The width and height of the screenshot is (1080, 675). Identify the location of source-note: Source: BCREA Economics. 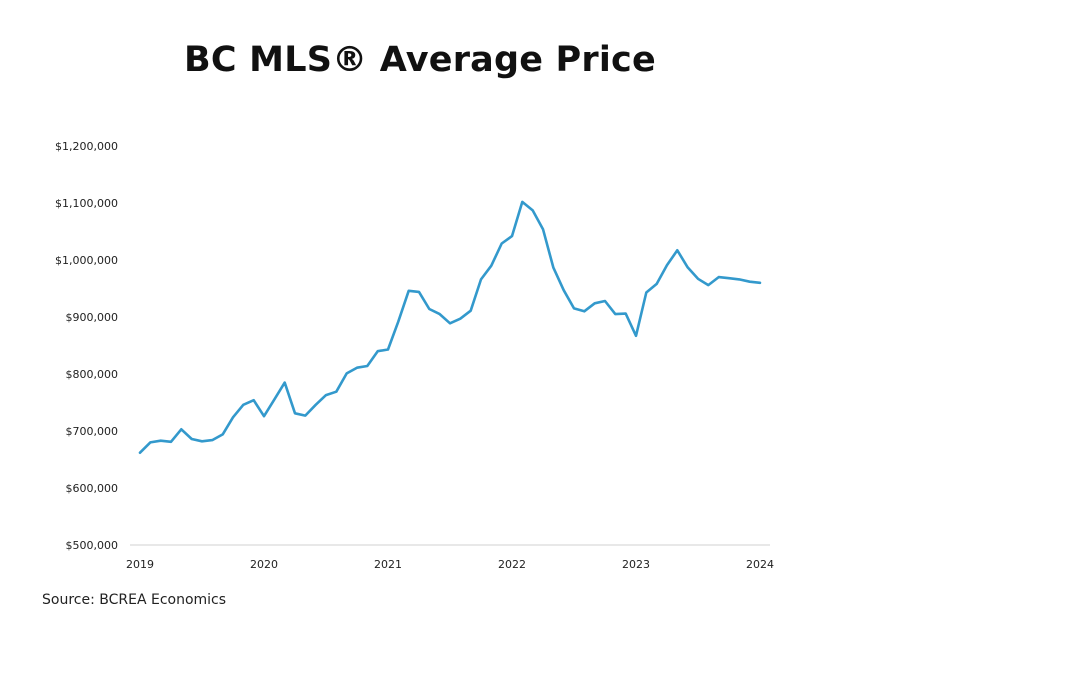
(134, 600).